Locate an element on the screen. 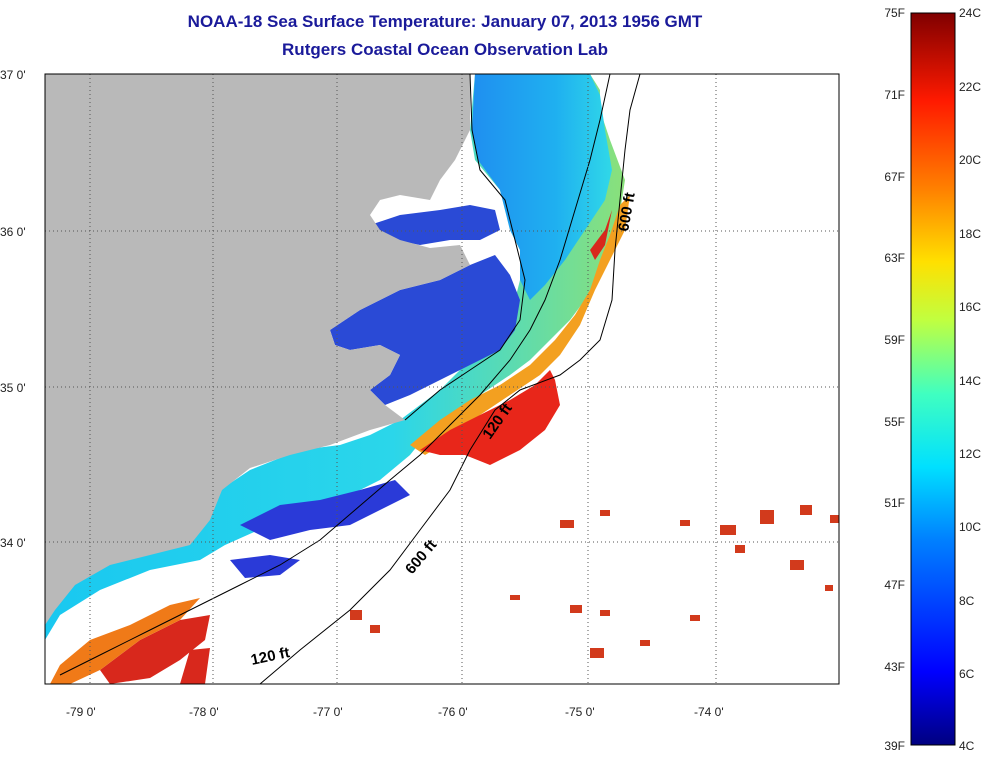  albemarle-sound is located at coordinates (435, 225).